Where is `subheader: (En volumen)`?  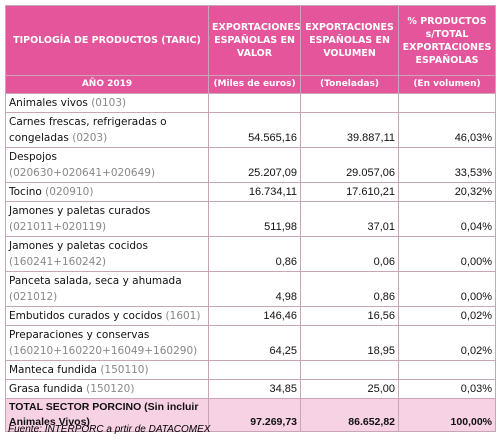
subheader: (En volumen) is located at coordinates (447, 84).